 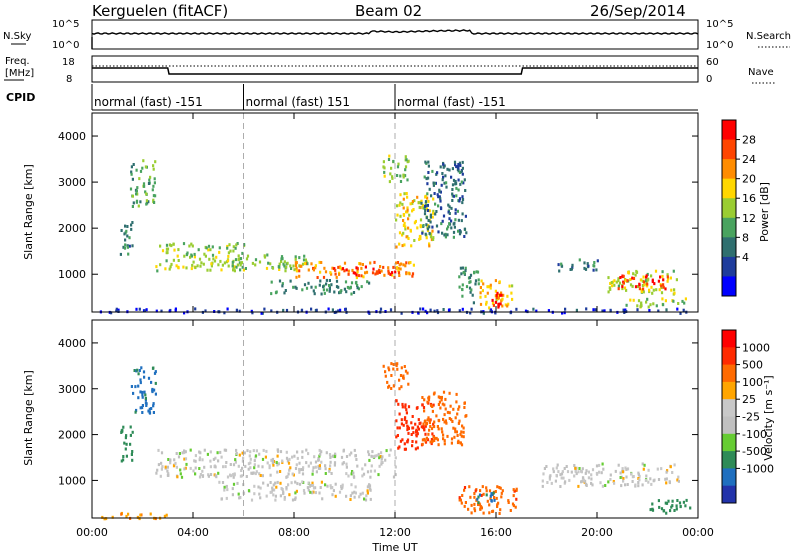 I want to click on colorbar-tick-label: 25, so click(x=749, y=399).